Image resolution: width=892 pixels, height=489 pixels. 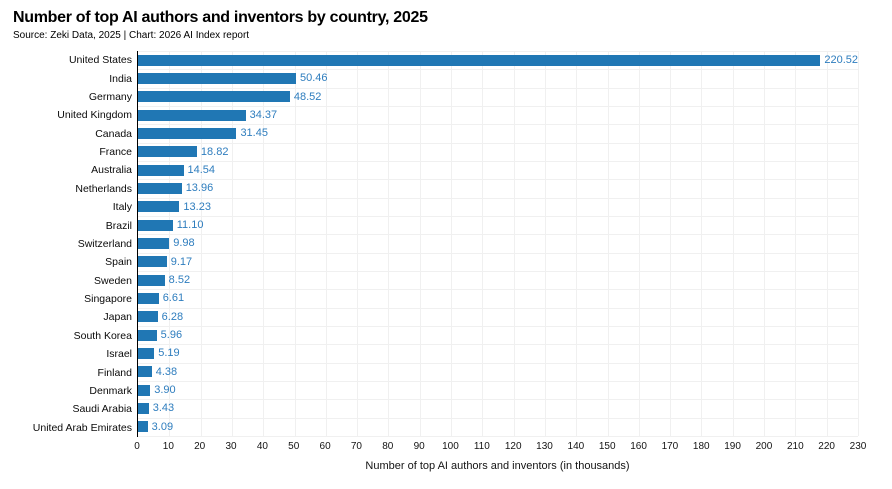 What do you see at coordinates (137, 446) in the screenshot?
I see `x-tick-label: 0` at bounding box center [137, 446].